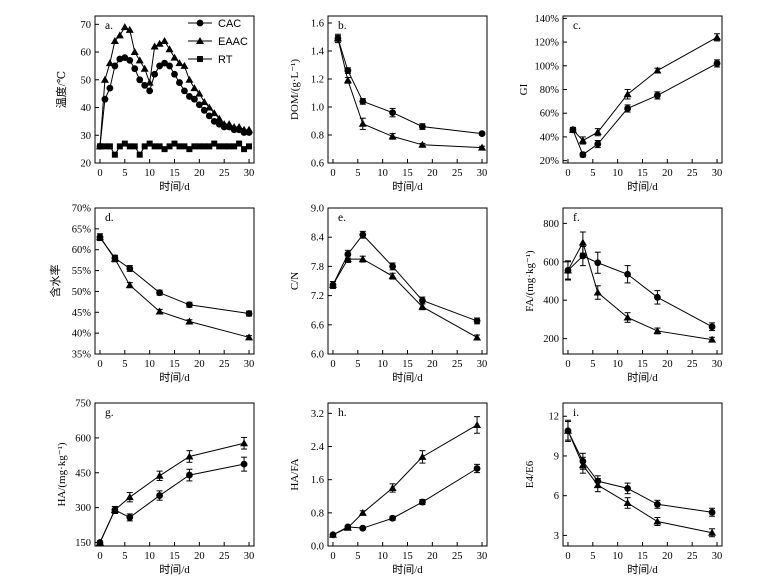  Describe the element at coordinates (547, 43) in the screenshot. I see `y-tick-label: 120%` at that location.